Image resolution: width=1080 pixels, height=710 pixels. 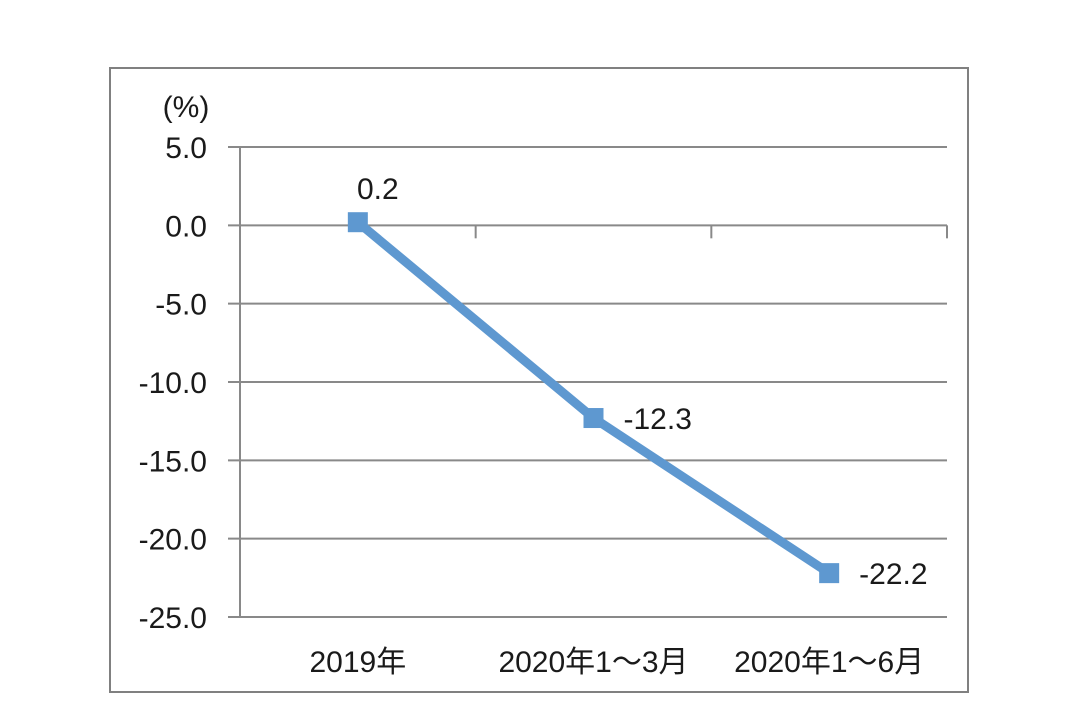 What do you see at coordinates (173, 540) in the screenshot?
I see `y-axis-tick-label: -20.0` at bounding box center [173, 540].